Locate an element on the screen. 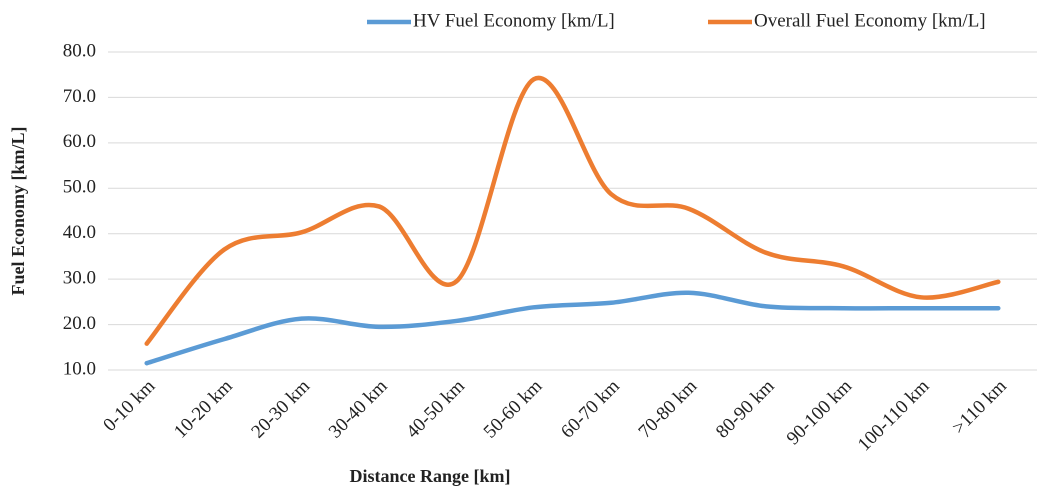 The width and height of the screenshot is (1048, 494). y-tick-label: 50.0 is located at coordinates (79, 187).